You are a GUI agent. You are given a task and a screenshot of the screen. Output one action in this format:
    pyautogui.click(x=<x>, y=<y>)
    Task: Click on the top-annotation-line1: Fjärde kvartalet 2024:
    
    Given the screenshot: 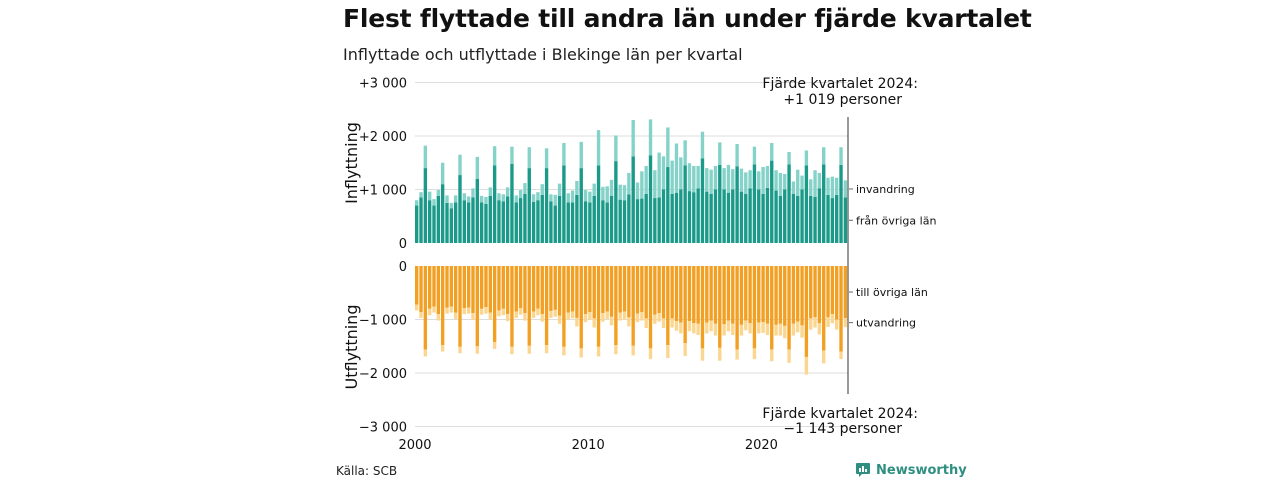 What is the action you would take?
    pyautogui.click(x=840, y=84)
    